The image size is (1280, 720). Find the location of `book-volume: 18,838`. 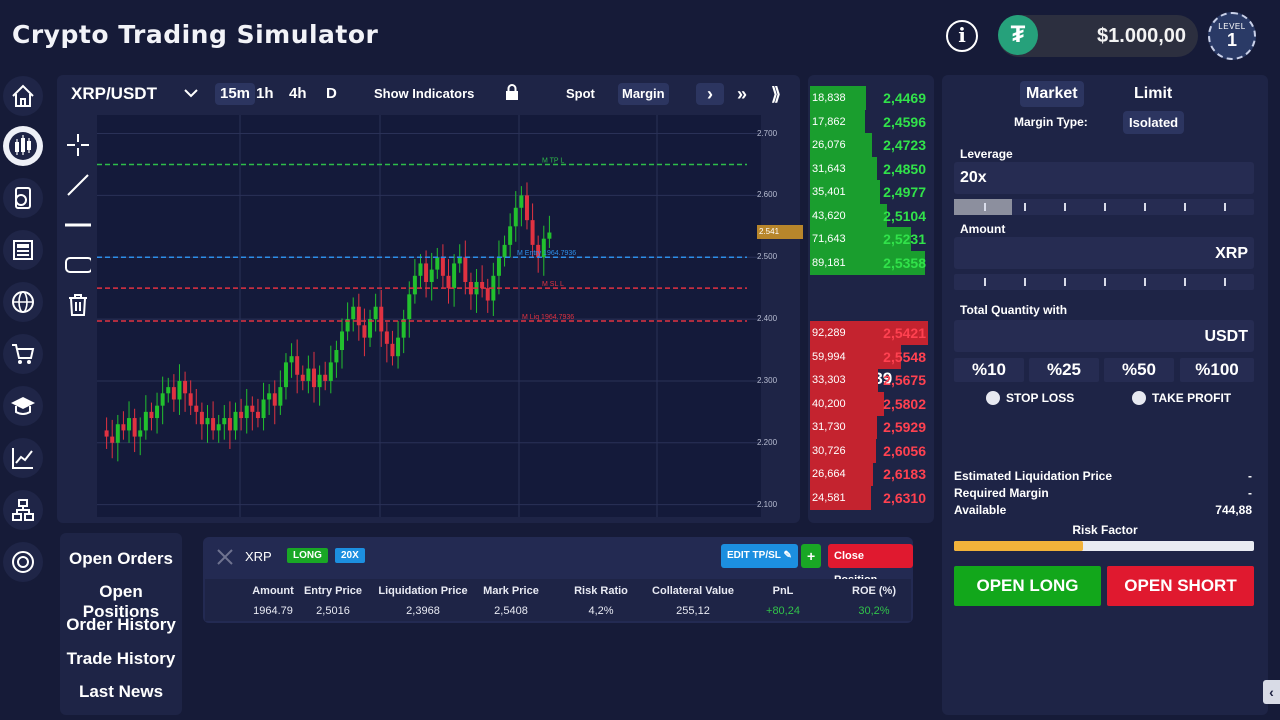

book-volume: 18,838 is located at coordinates (829, 98).